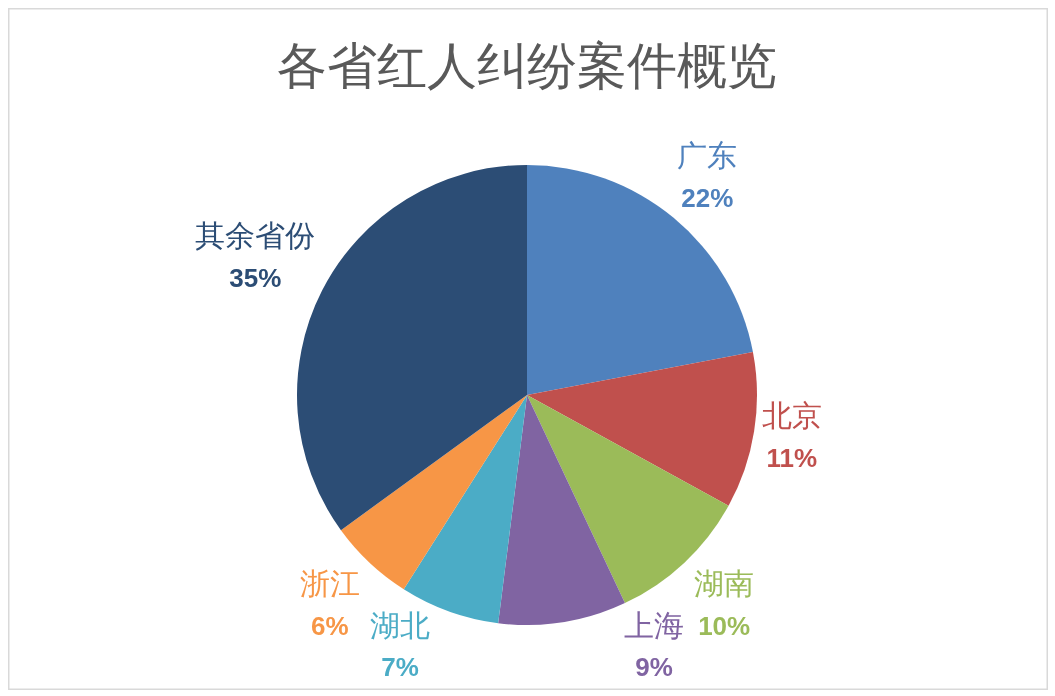 The image size is (1055, 696). I want to click on data-label: 22%, so click(707, 197).